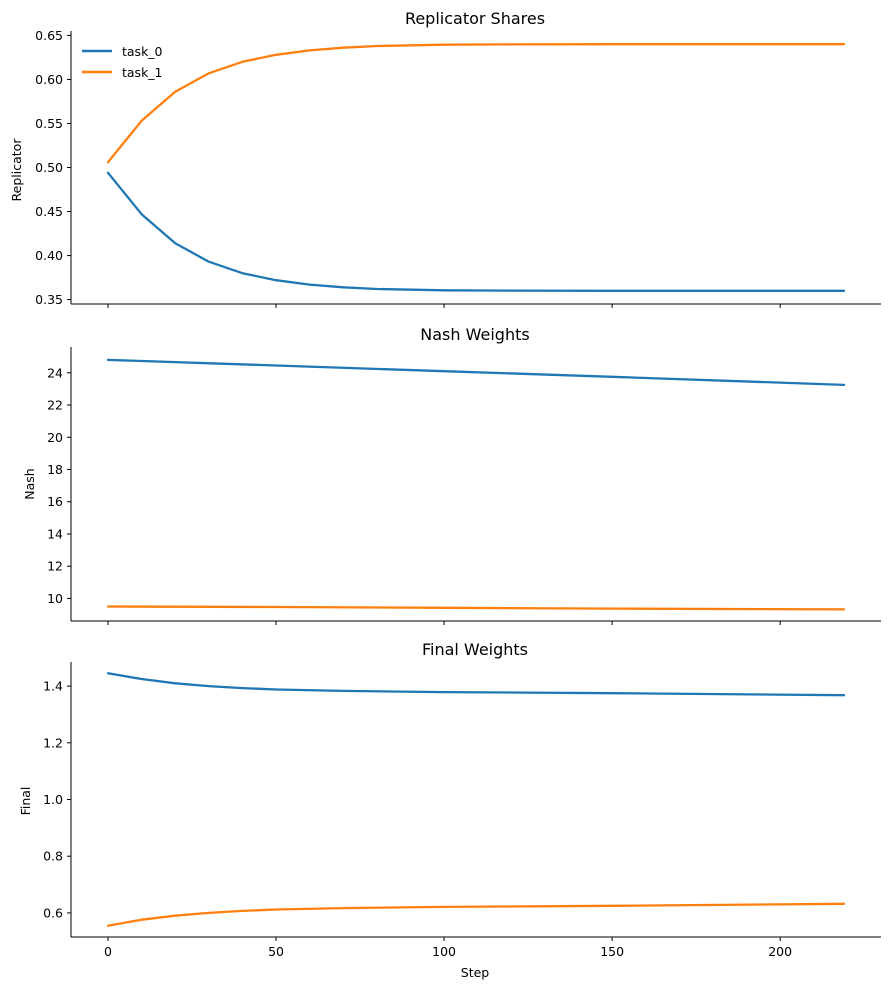 This screenshot has width=889, height=990. Describe the element at coordinates (49, 123) in the screenshot. I see `y-tick-label: 0.55` at that location.